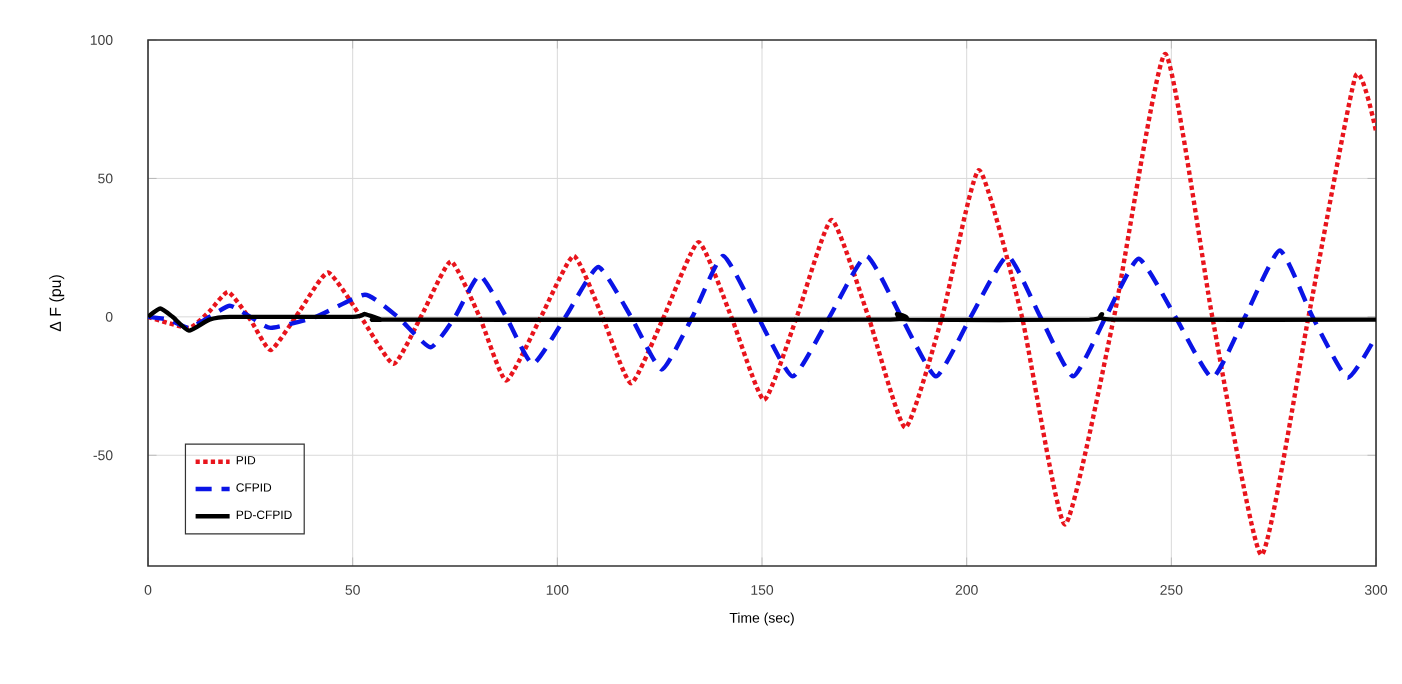 This screenshot has height=684, width=1402. Describe the element at coordinates (762, 319) in the screenshot. I see `line-series` at that location.